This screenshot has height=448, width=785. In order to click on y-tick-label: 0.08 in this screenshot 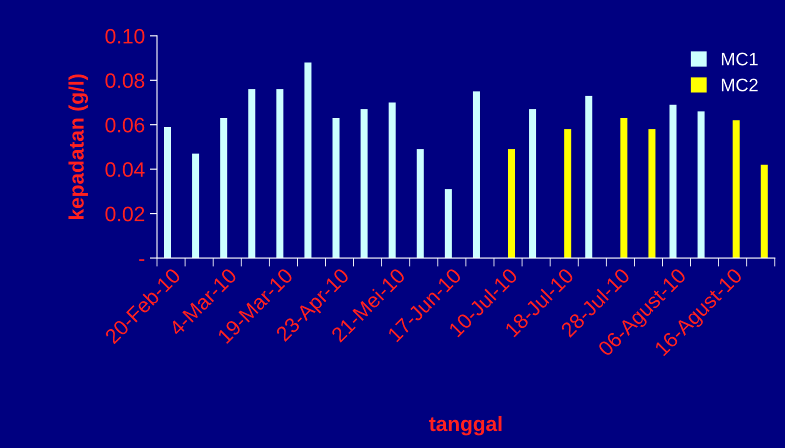, I will do `click(124, 80)`.